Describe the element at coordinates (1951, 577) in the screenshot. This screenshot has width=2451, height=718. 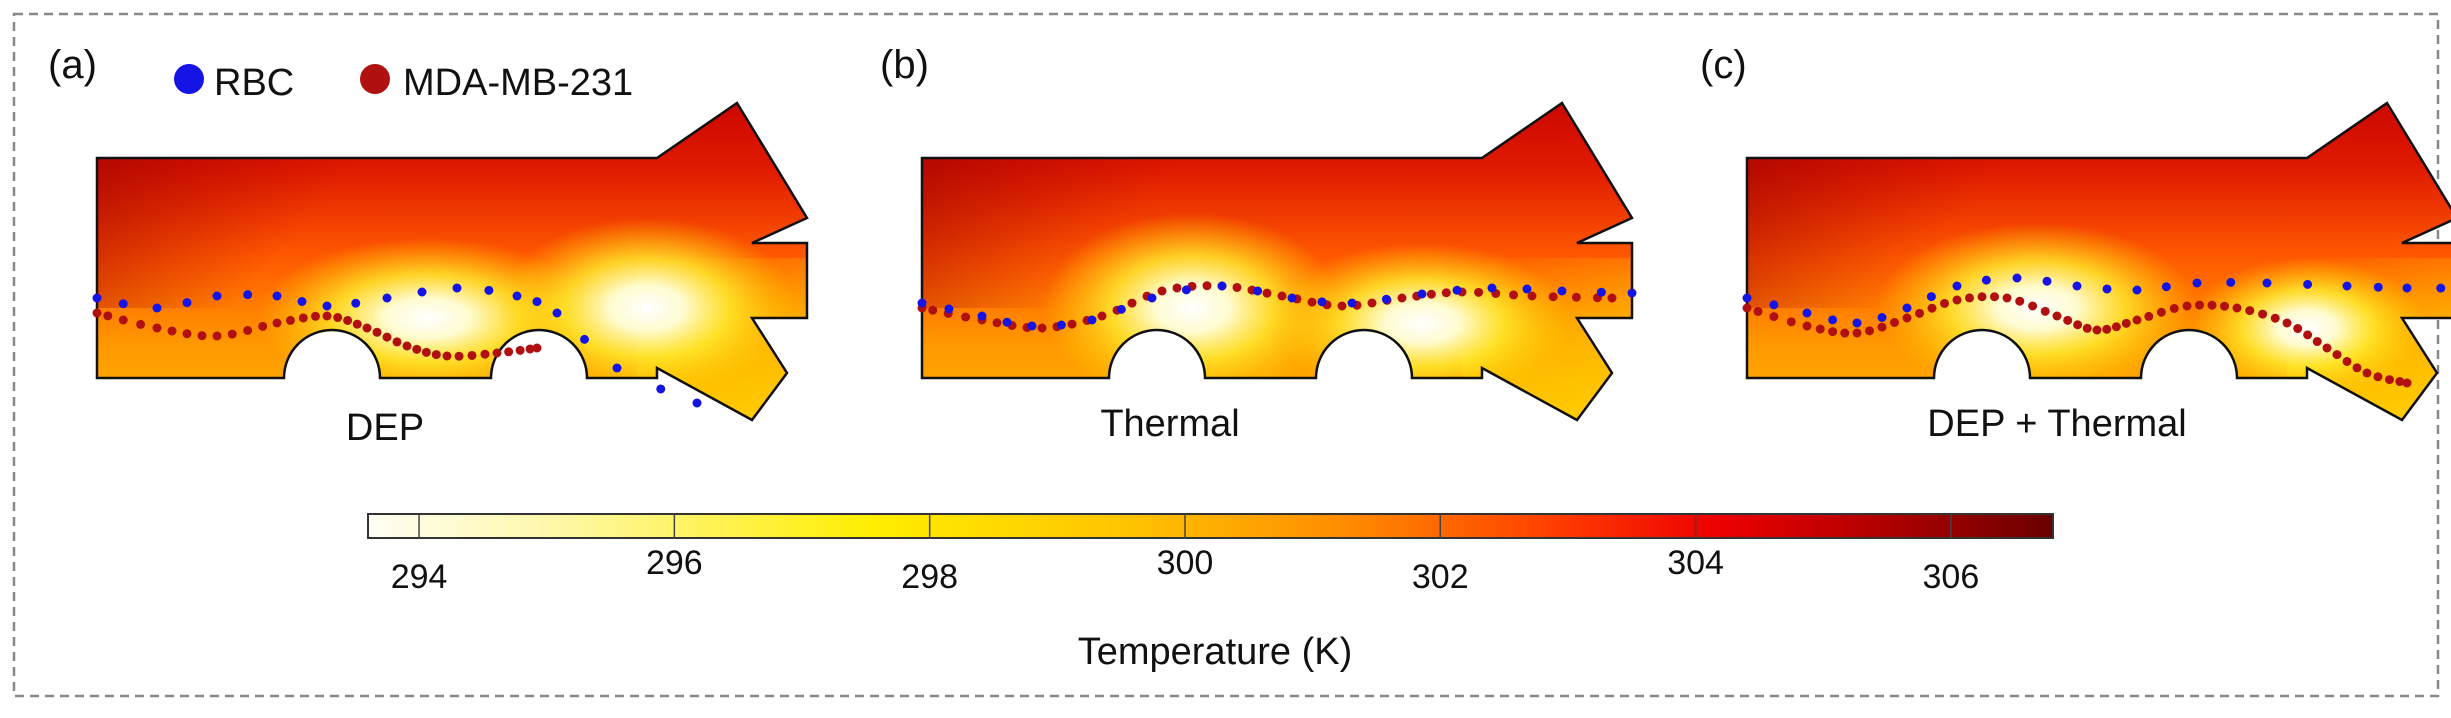
I see `colorbar-tick-label: 306` at that location.